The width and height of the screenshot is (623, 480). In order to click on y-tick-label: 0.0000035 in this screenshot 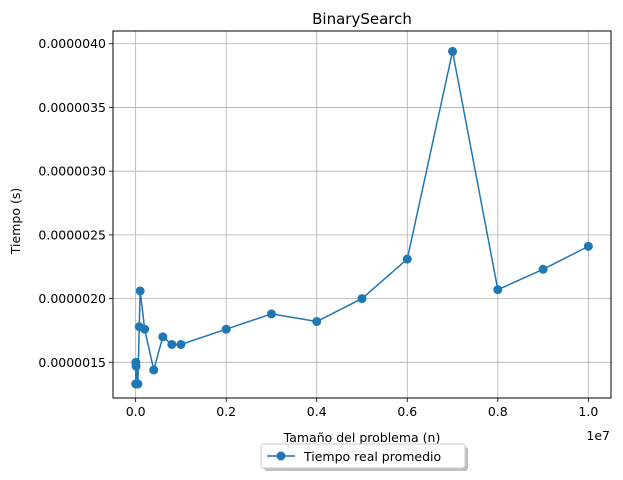, I will do `click(72, 107)`.